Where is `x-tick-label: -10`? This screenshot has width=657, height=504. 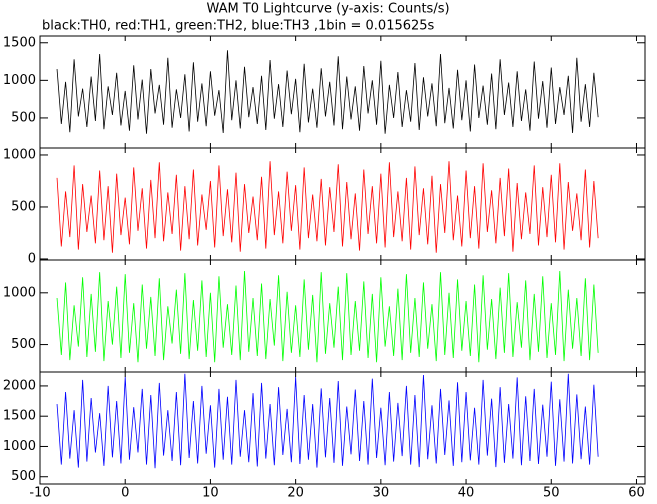
x-tick-label: -10 is located at coordinates (39, 493).